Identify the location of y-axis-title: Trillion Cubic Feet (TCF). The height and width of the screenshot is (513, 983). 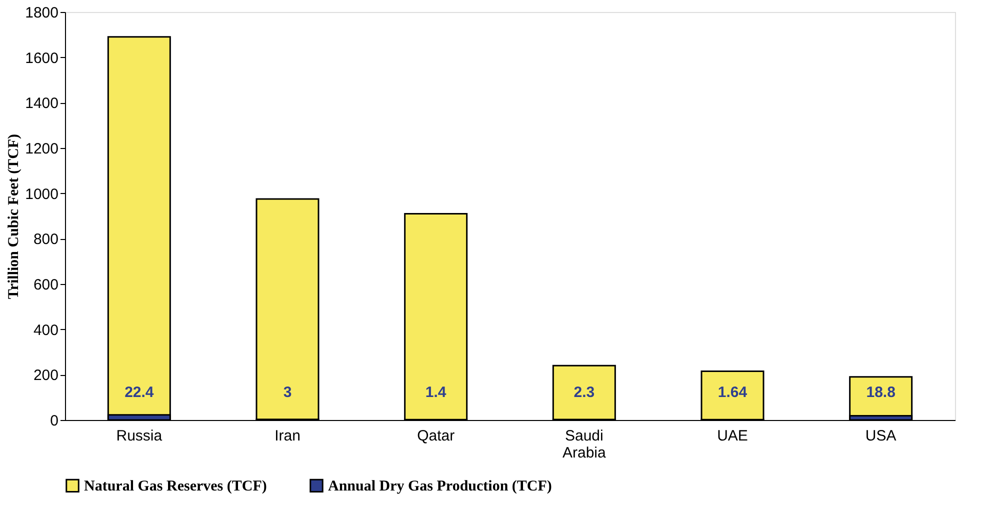
(14, 217).